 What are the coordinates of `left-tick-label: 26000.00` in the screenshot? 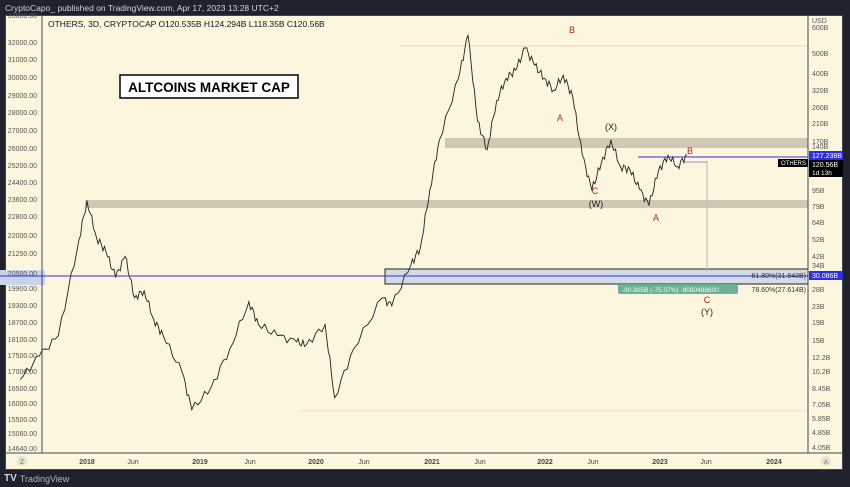 It's located at (22, 149).